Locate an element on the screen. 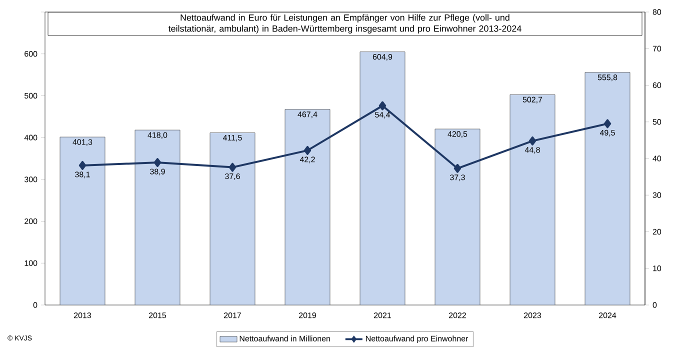  text: Nettoaufwand in Euro für Leistungen an Empfänger von Hilfe zur Pflege (voll- und teilstationär, ambulant) in Baden-Württemberg insgesamt und pro Einwohner 2013-2024 is located at coordinates (345, 24).